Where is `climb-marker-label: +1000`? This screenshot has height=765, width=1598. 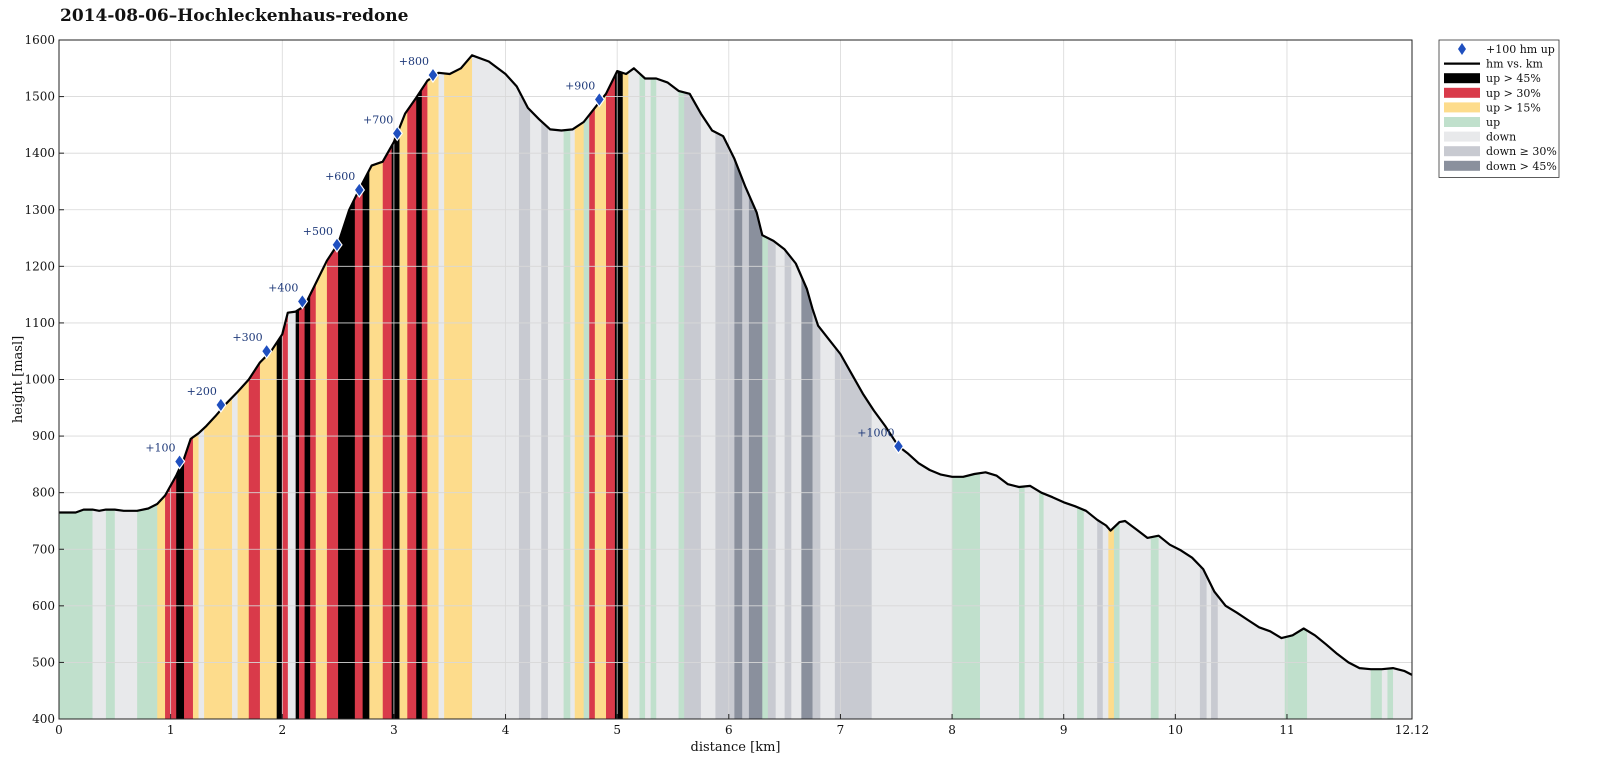 climb-marker-label: +1000 is located at coordinates (875, 432).